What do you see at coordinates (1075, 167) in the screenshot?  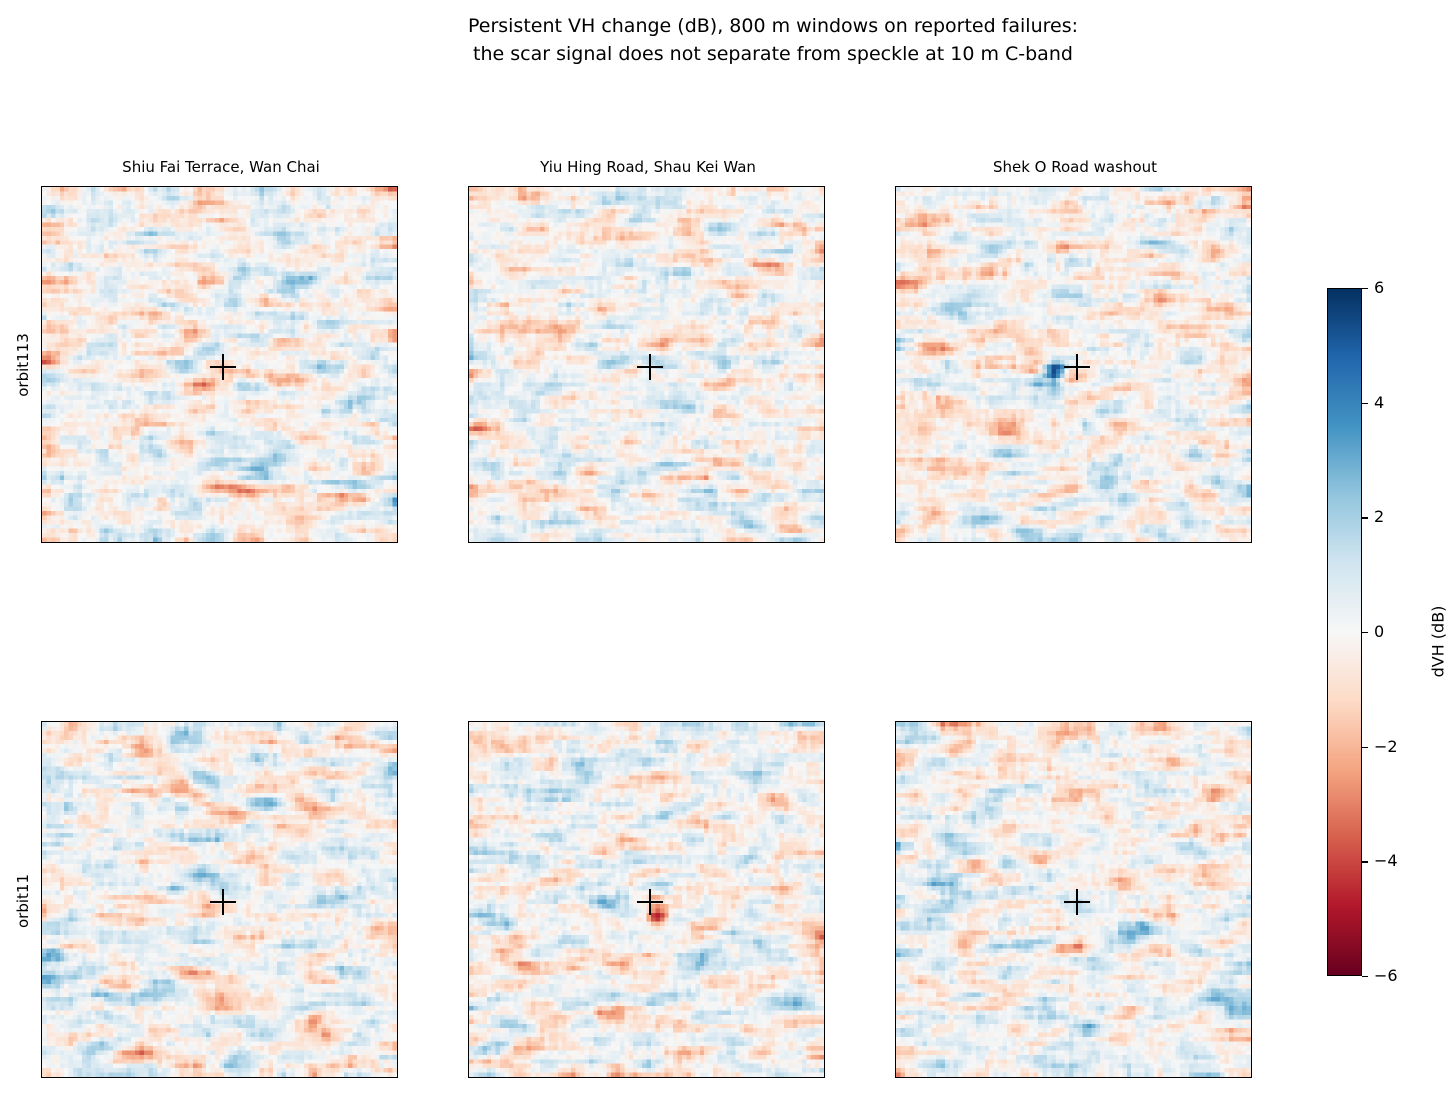 I see `column-title-3: Shek O Road washout` at bounding box center [1075, 167].